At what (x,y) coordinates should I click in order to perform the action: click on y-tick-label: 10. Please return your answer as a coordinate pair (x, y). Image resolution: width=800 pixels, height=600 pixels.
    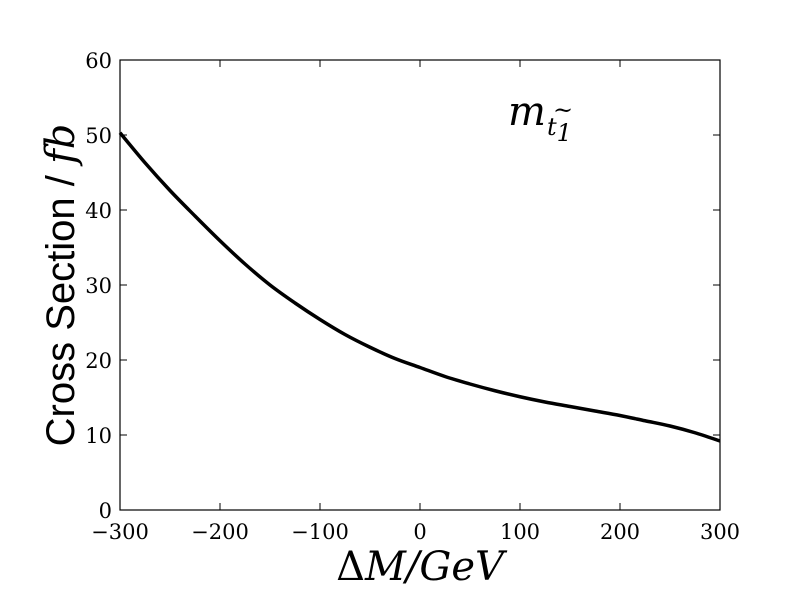
    Looking at the image, I should click on (98, 436).